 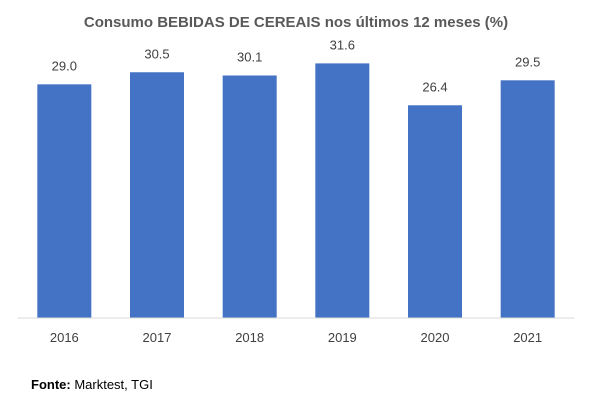 What do you see at coordinates (342, 44) in the screenshot?
I see `data-label-2019: 31.6` at bounding box center [342, 44].